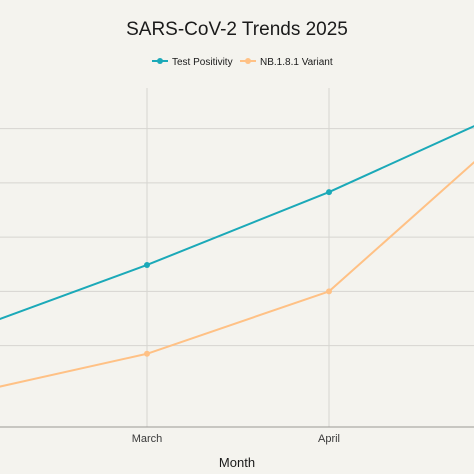 The width and height of the screenshot is (474, 474). What do you see at coordinates (237, 462) in the screenshot?
I see `x-axis-label: Month` at bounding box center [237, 462].